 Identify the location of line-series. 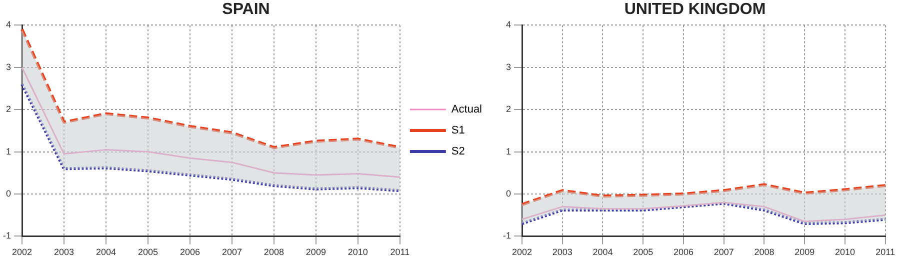
(703, 194).